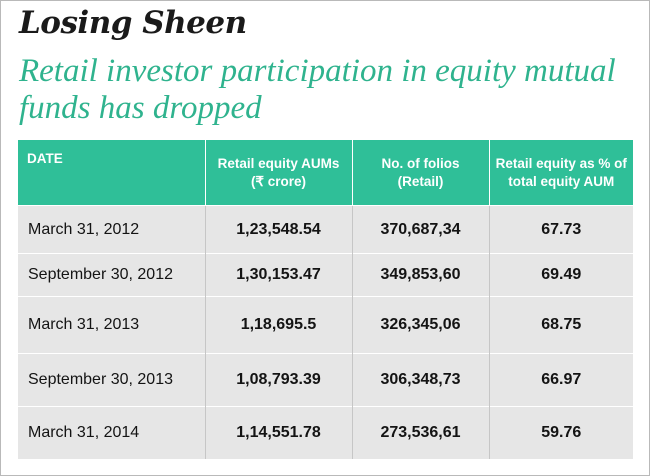 This screenshot has height=476, width=650. I want to click on cell-retail-equity-percent: 66.97, so click(561, 380).